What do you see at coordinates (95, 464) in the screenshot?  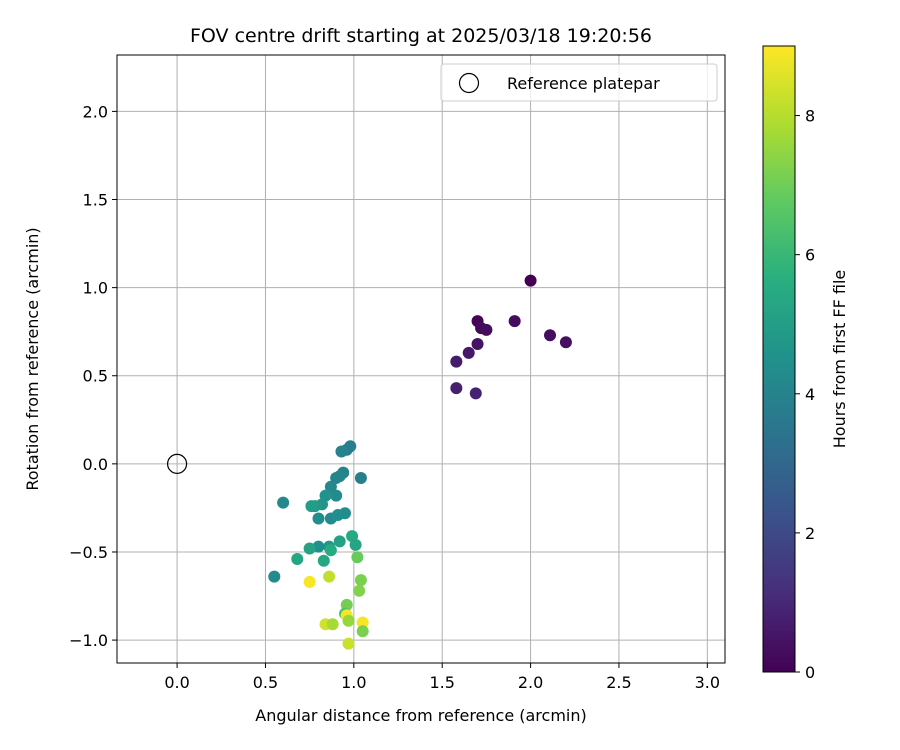 I see `y-tick-label: 0.0` at bounding box center [95, 464].